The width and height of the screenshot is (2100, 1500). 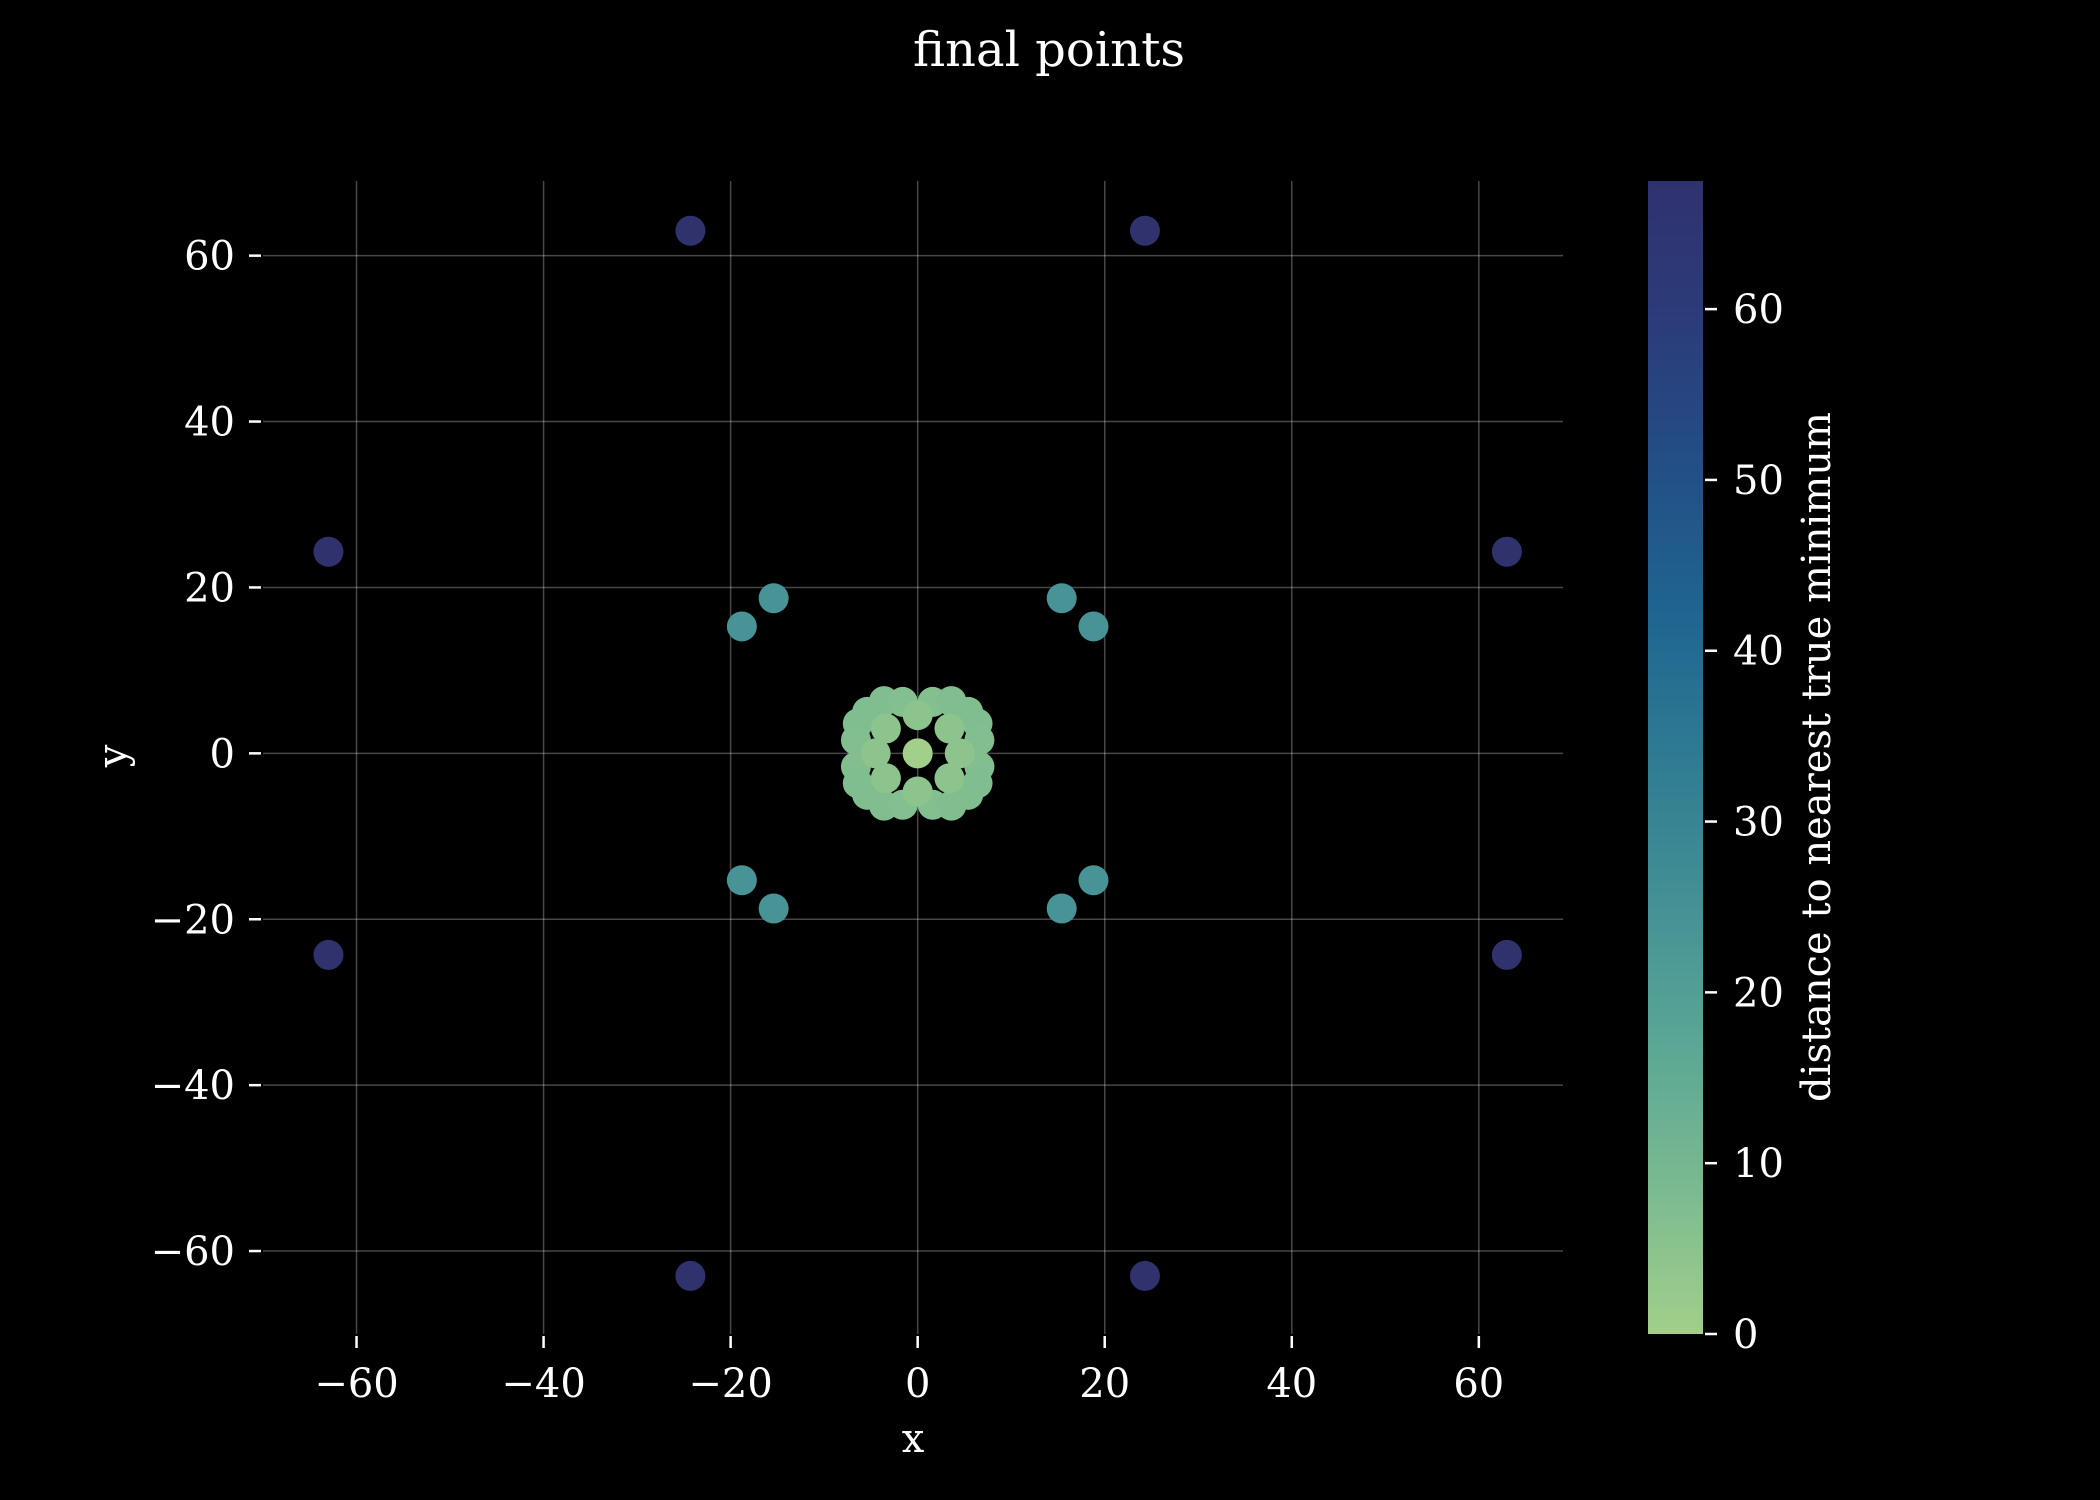 I want to click on colorbar-tick-label: 30, so click(x=1758, y=823).